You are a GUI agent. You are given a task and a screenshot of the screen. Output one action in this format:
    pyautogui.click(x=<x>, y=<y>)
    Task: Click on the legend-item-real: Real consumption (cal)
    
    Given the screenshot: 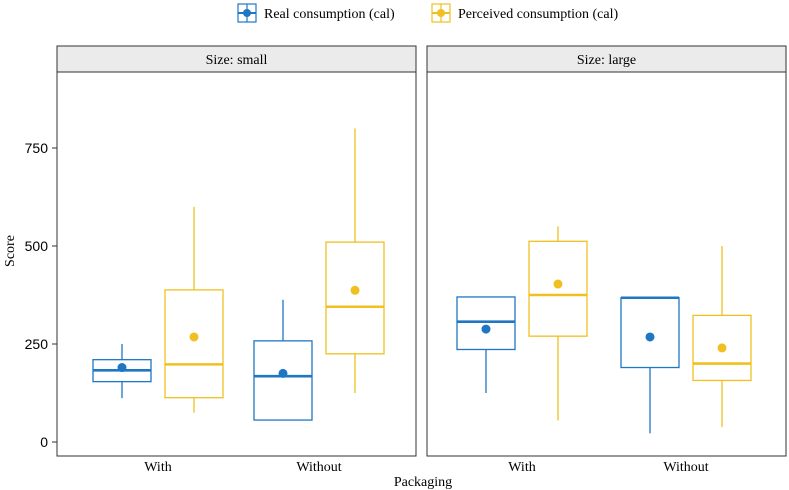 What is the action you would take?
    pyautogui.click(x=316, y=13)
    